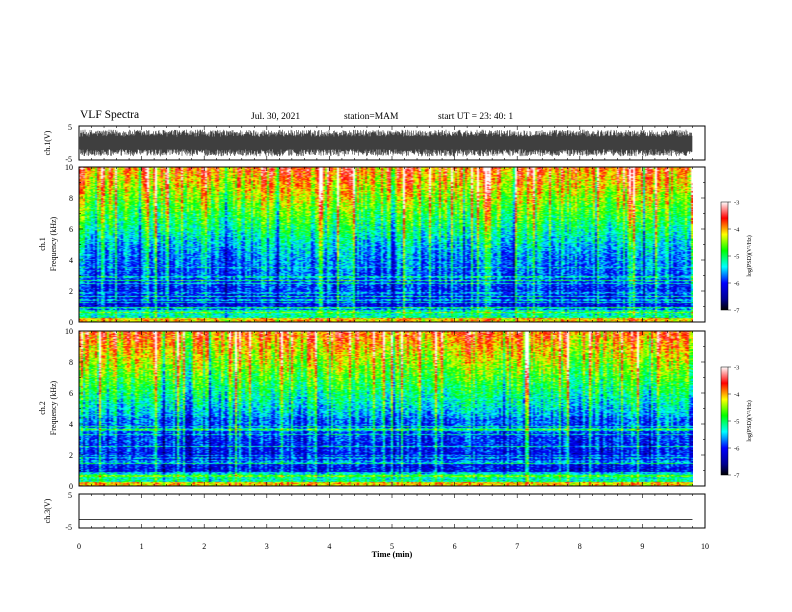 Image resolution: width=792 pixels, height=612 pixels. I want to click on time-tick-label: 5, so click(392, 546).